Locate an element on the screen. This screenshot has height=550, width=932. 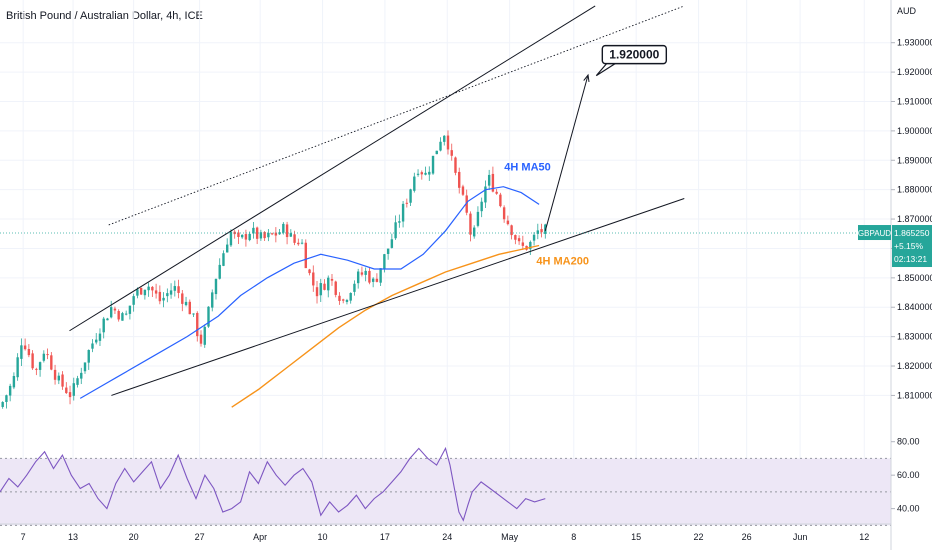
time-tick-label: 10 is located at coordinates (323, 537).